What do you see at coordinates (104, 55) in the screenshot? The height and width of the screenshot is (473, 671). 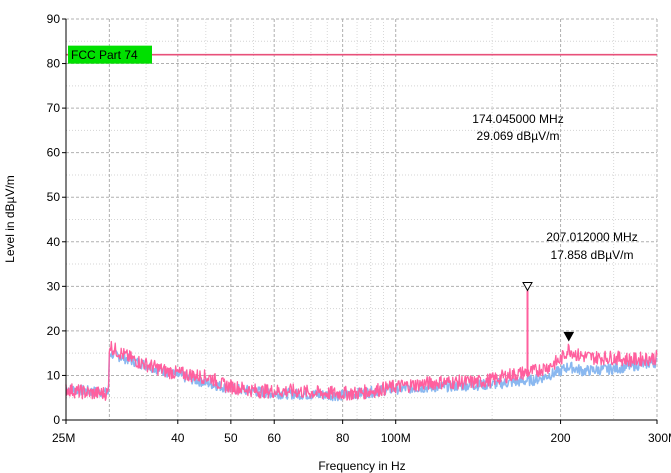 I see `limit-label: FCC Part 74` at bounding box center [104, 55].